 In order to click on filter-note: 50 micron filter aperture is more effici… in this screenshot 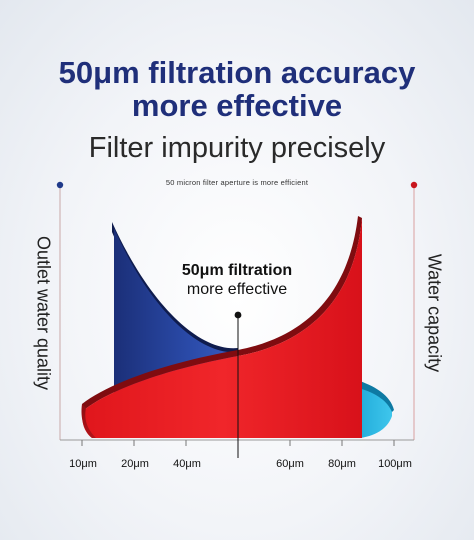, I will do `click(237, 182)`.